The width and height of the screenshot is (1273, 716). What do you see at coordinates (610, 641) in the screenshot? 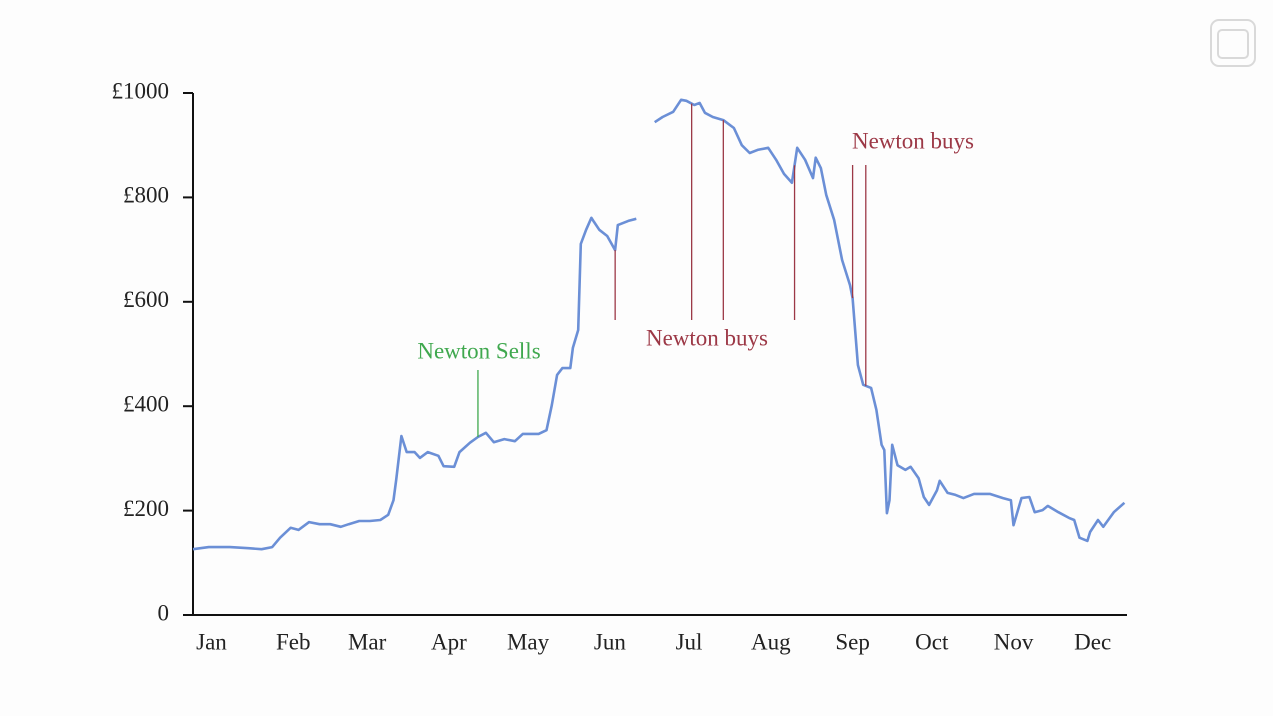
I see `x-tick-label: Jun` at bounding box center [610, 641].